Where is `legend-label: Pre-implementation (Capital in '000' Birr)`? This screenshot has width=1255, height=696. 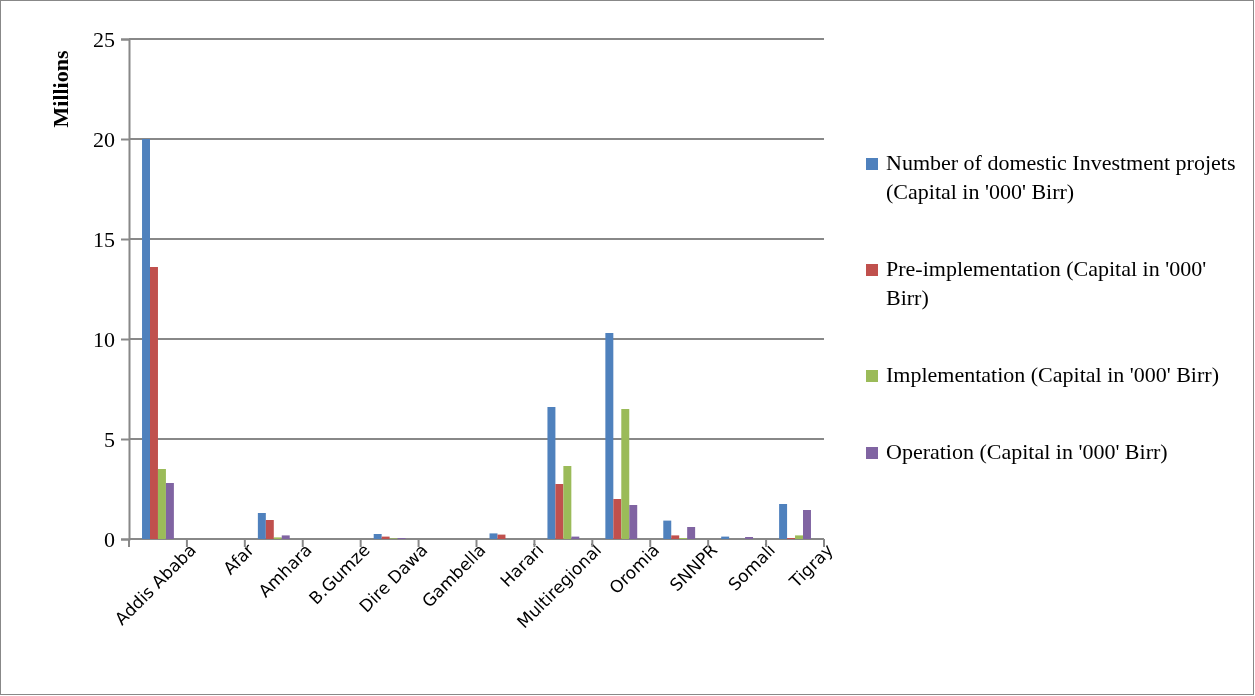
legend-label: Pre-implementation (Capital in '000' Birr) is located at coordinates (1046, 283).